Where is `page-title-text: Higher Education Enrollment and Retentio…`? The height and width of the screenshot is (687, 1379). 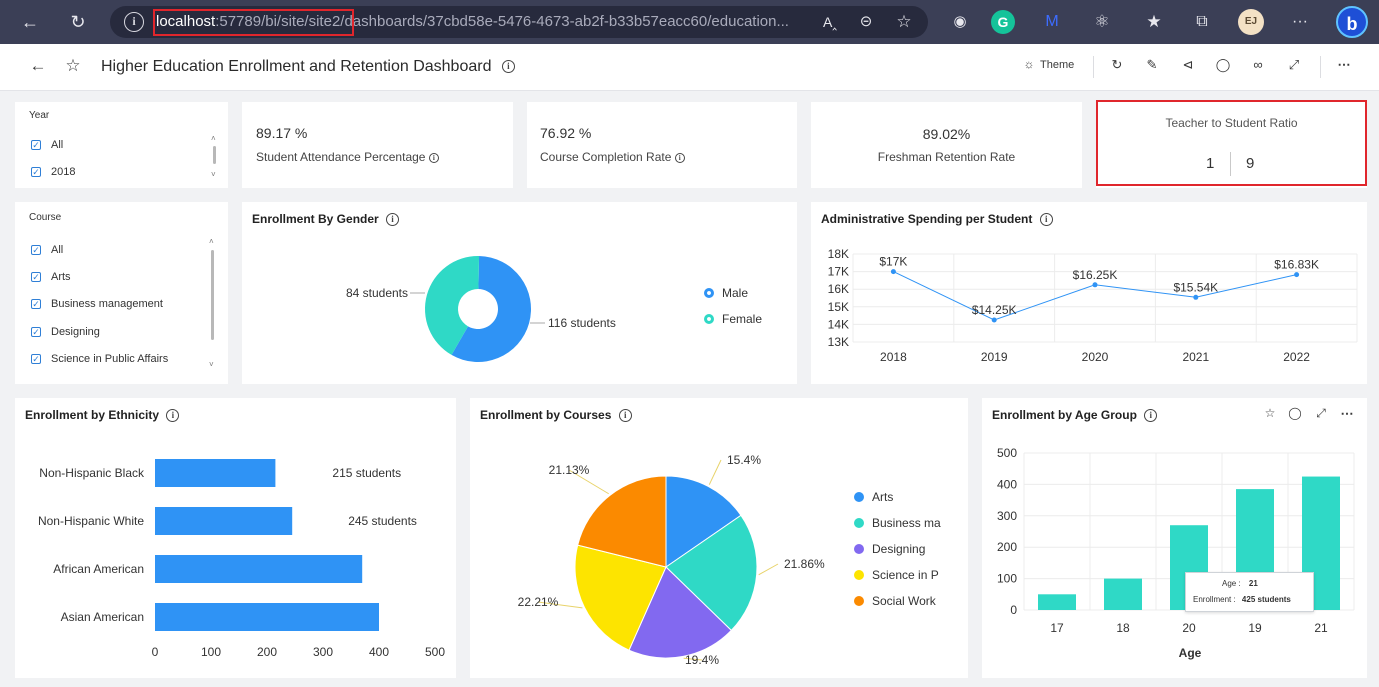
page-title-text: Higher Education Enrollment and Retentio… is located at coordinates (296, 66).